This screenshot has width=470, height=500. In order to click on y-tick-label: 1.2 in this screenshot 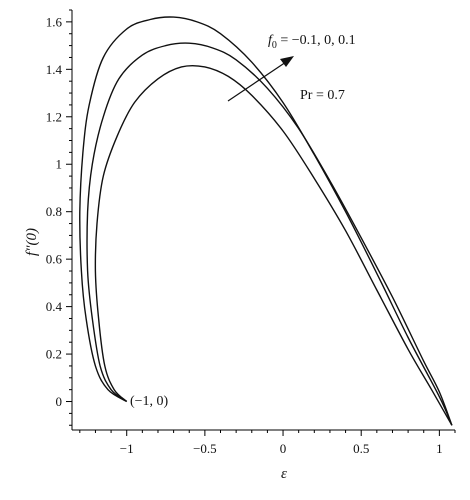, I will do `click(54, 116)`.